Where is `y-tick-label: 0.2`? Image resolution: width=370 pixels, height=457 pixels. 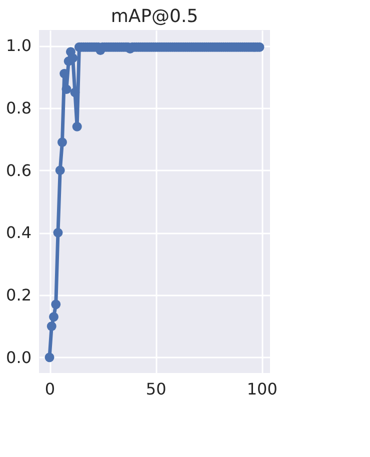
y-tick-label: 0.2 is located at coordinates (19, 295).